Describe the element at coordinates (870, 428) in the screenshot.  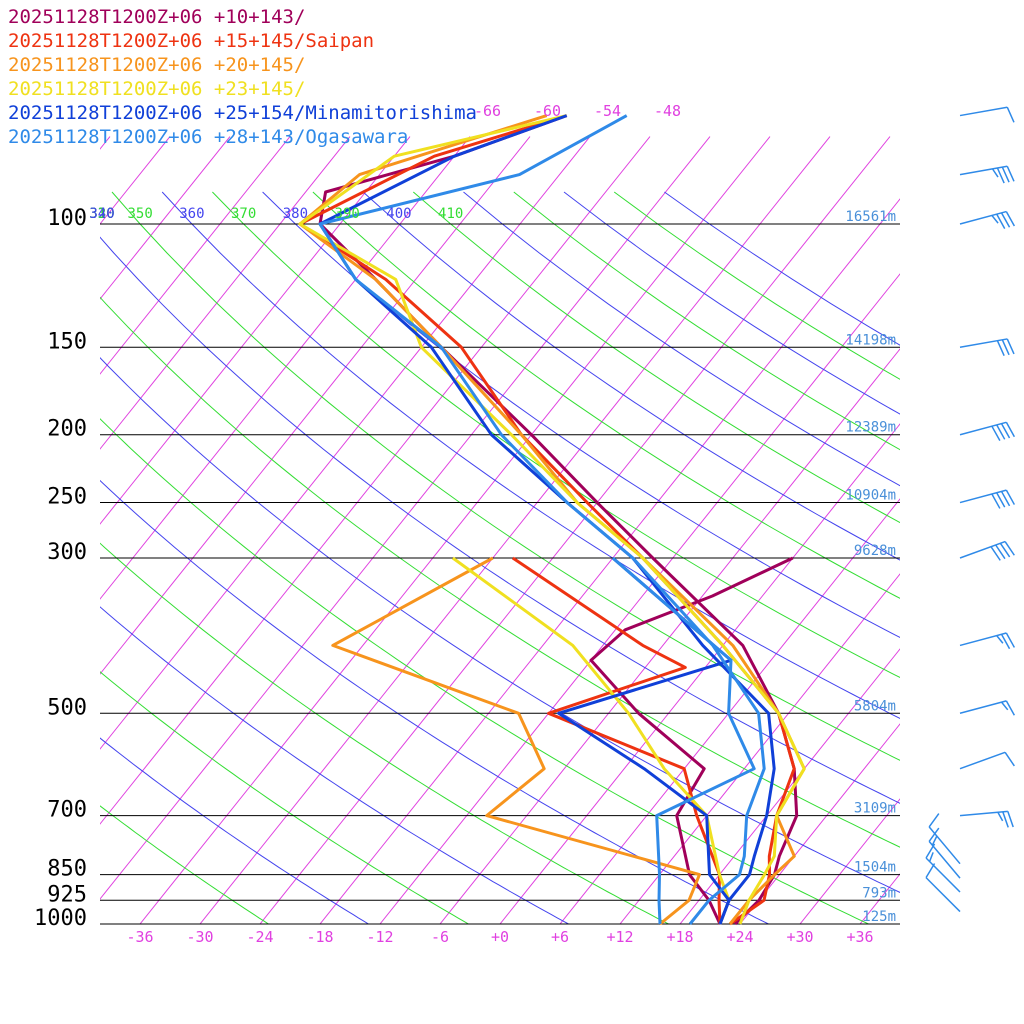
I see `height-label-200: 12389m` at that location.